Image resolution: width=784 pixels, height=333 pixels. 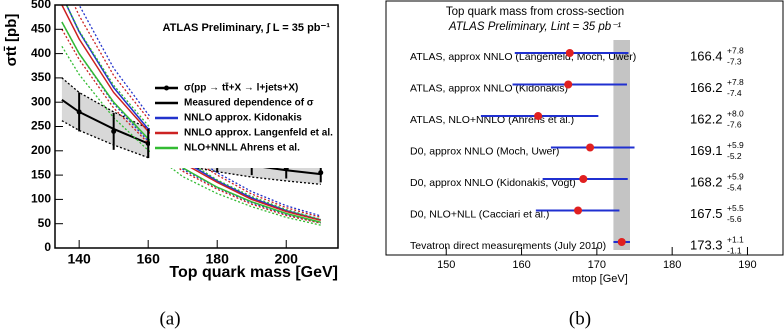 I want to click on chart-title: ATLAS Preliminary, ∫ L = 35 pb⁻¹, so click(x=247, y=28).